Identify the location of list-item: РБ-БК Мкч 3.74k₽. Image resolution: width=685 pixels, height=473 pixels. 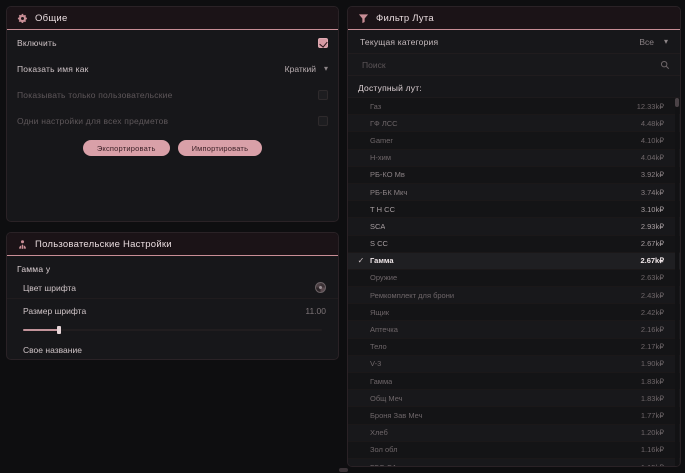
(514, 192).